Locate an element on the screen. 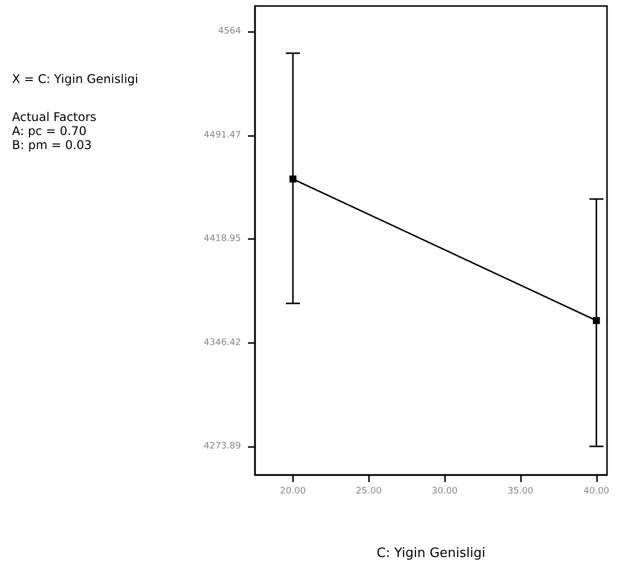 The image size is (621, 585). x-tick-label: 30.00 is located at coordinates (445, 491).